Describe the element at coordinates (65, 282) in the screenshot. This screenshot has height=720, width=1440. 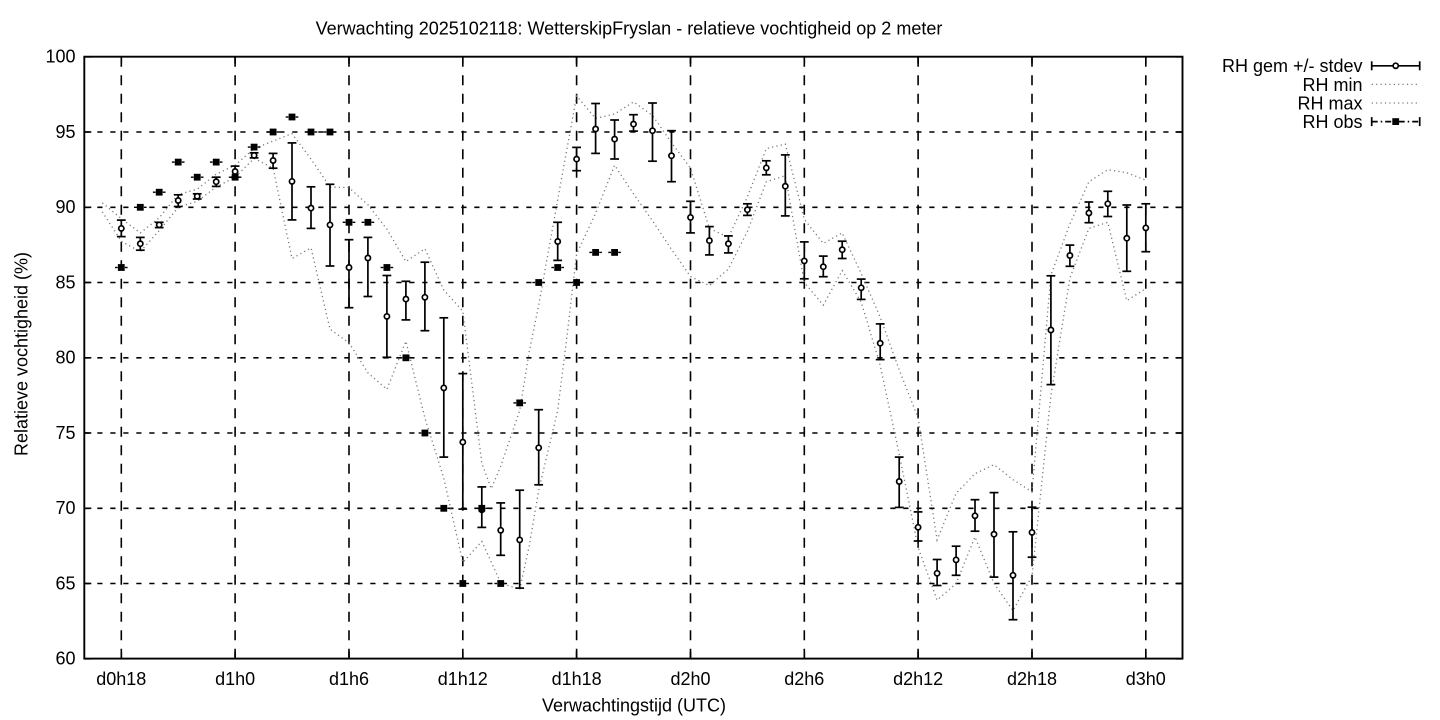
I see `svg-text: 85` at that location.